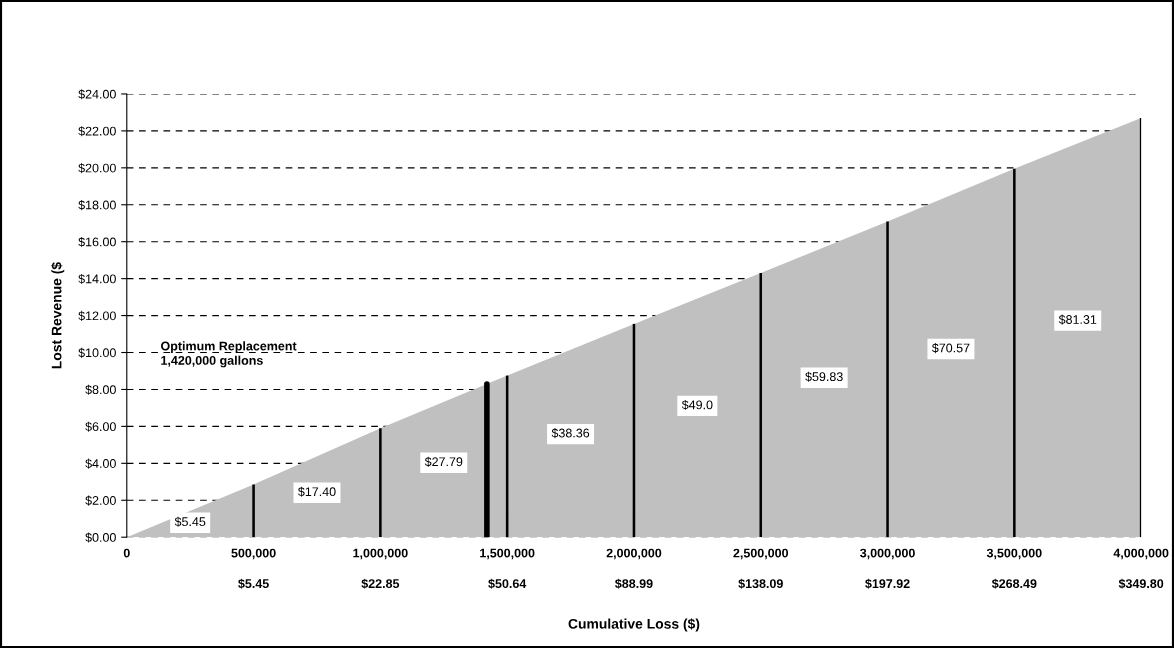 The image size is (1174, 648). What do you see at coordinates (634, 625) in the screenshot?
I see `x-axis-title: Cumulative Loss ($)` at bounding box center [634, 625].